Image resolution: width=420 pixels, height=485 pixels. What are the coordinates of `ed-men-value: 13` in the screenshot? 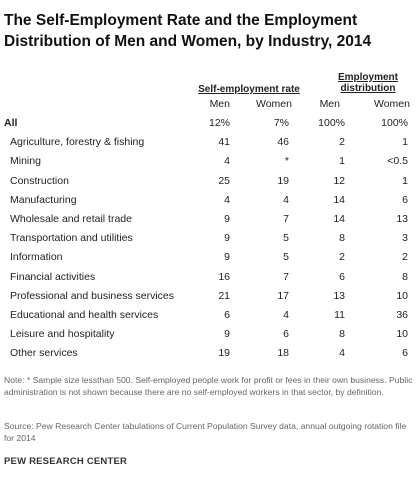 It's located at (339, 295).